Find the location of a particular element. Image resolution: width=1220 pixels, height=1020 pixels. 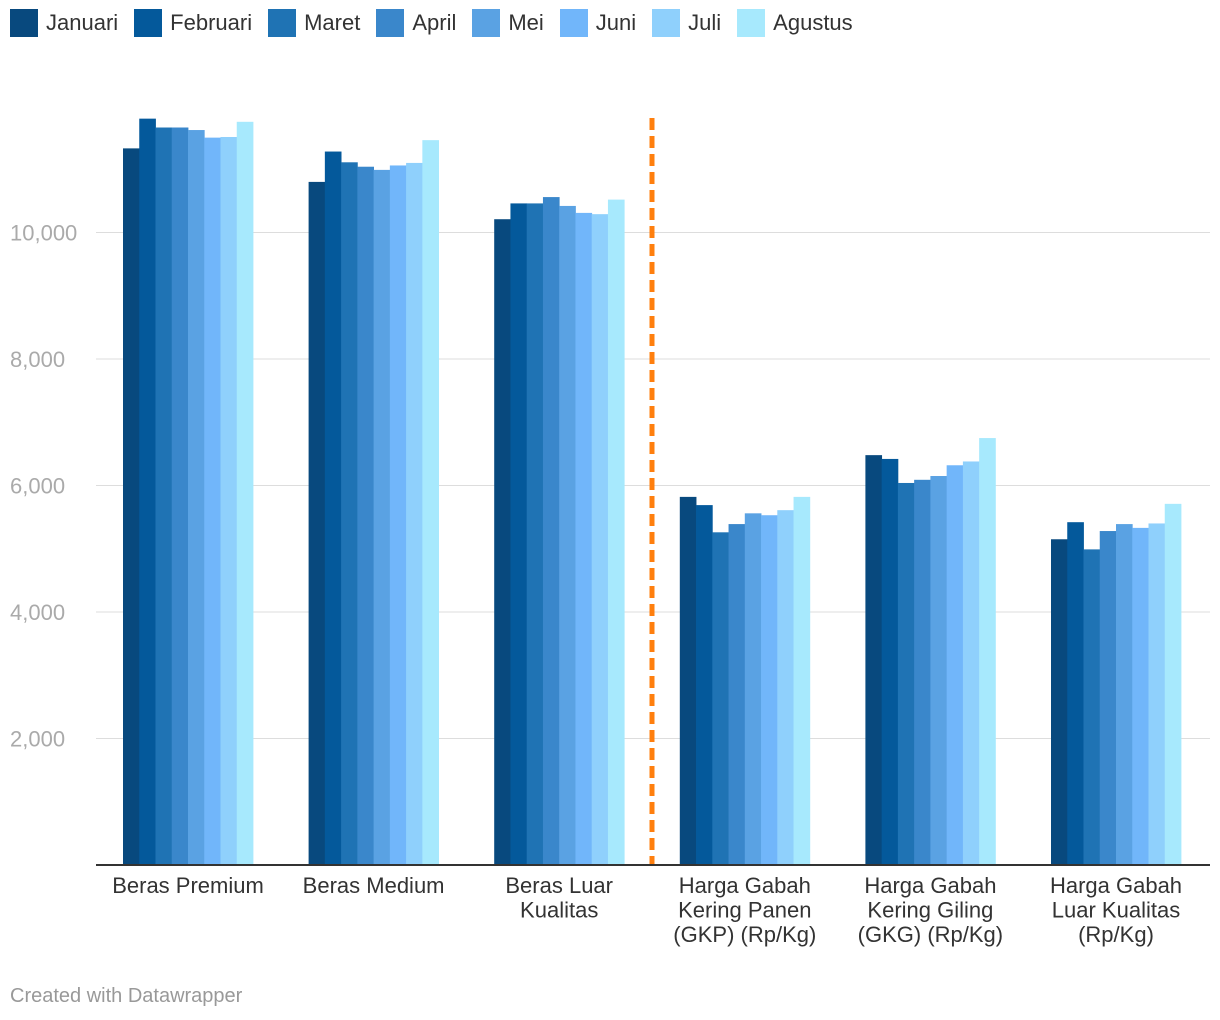

x-tick-label: Beras Medium is located at coordinates (374, 885).